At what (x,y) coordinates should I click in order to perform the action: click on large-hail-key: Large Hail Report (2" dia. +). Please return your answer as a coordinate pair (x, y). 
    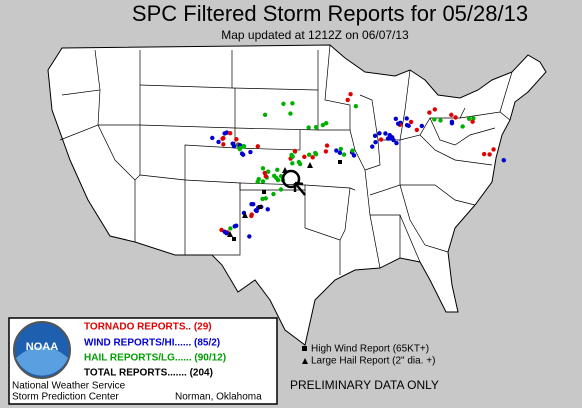
    Looking at the image, I should click on (373, 361).